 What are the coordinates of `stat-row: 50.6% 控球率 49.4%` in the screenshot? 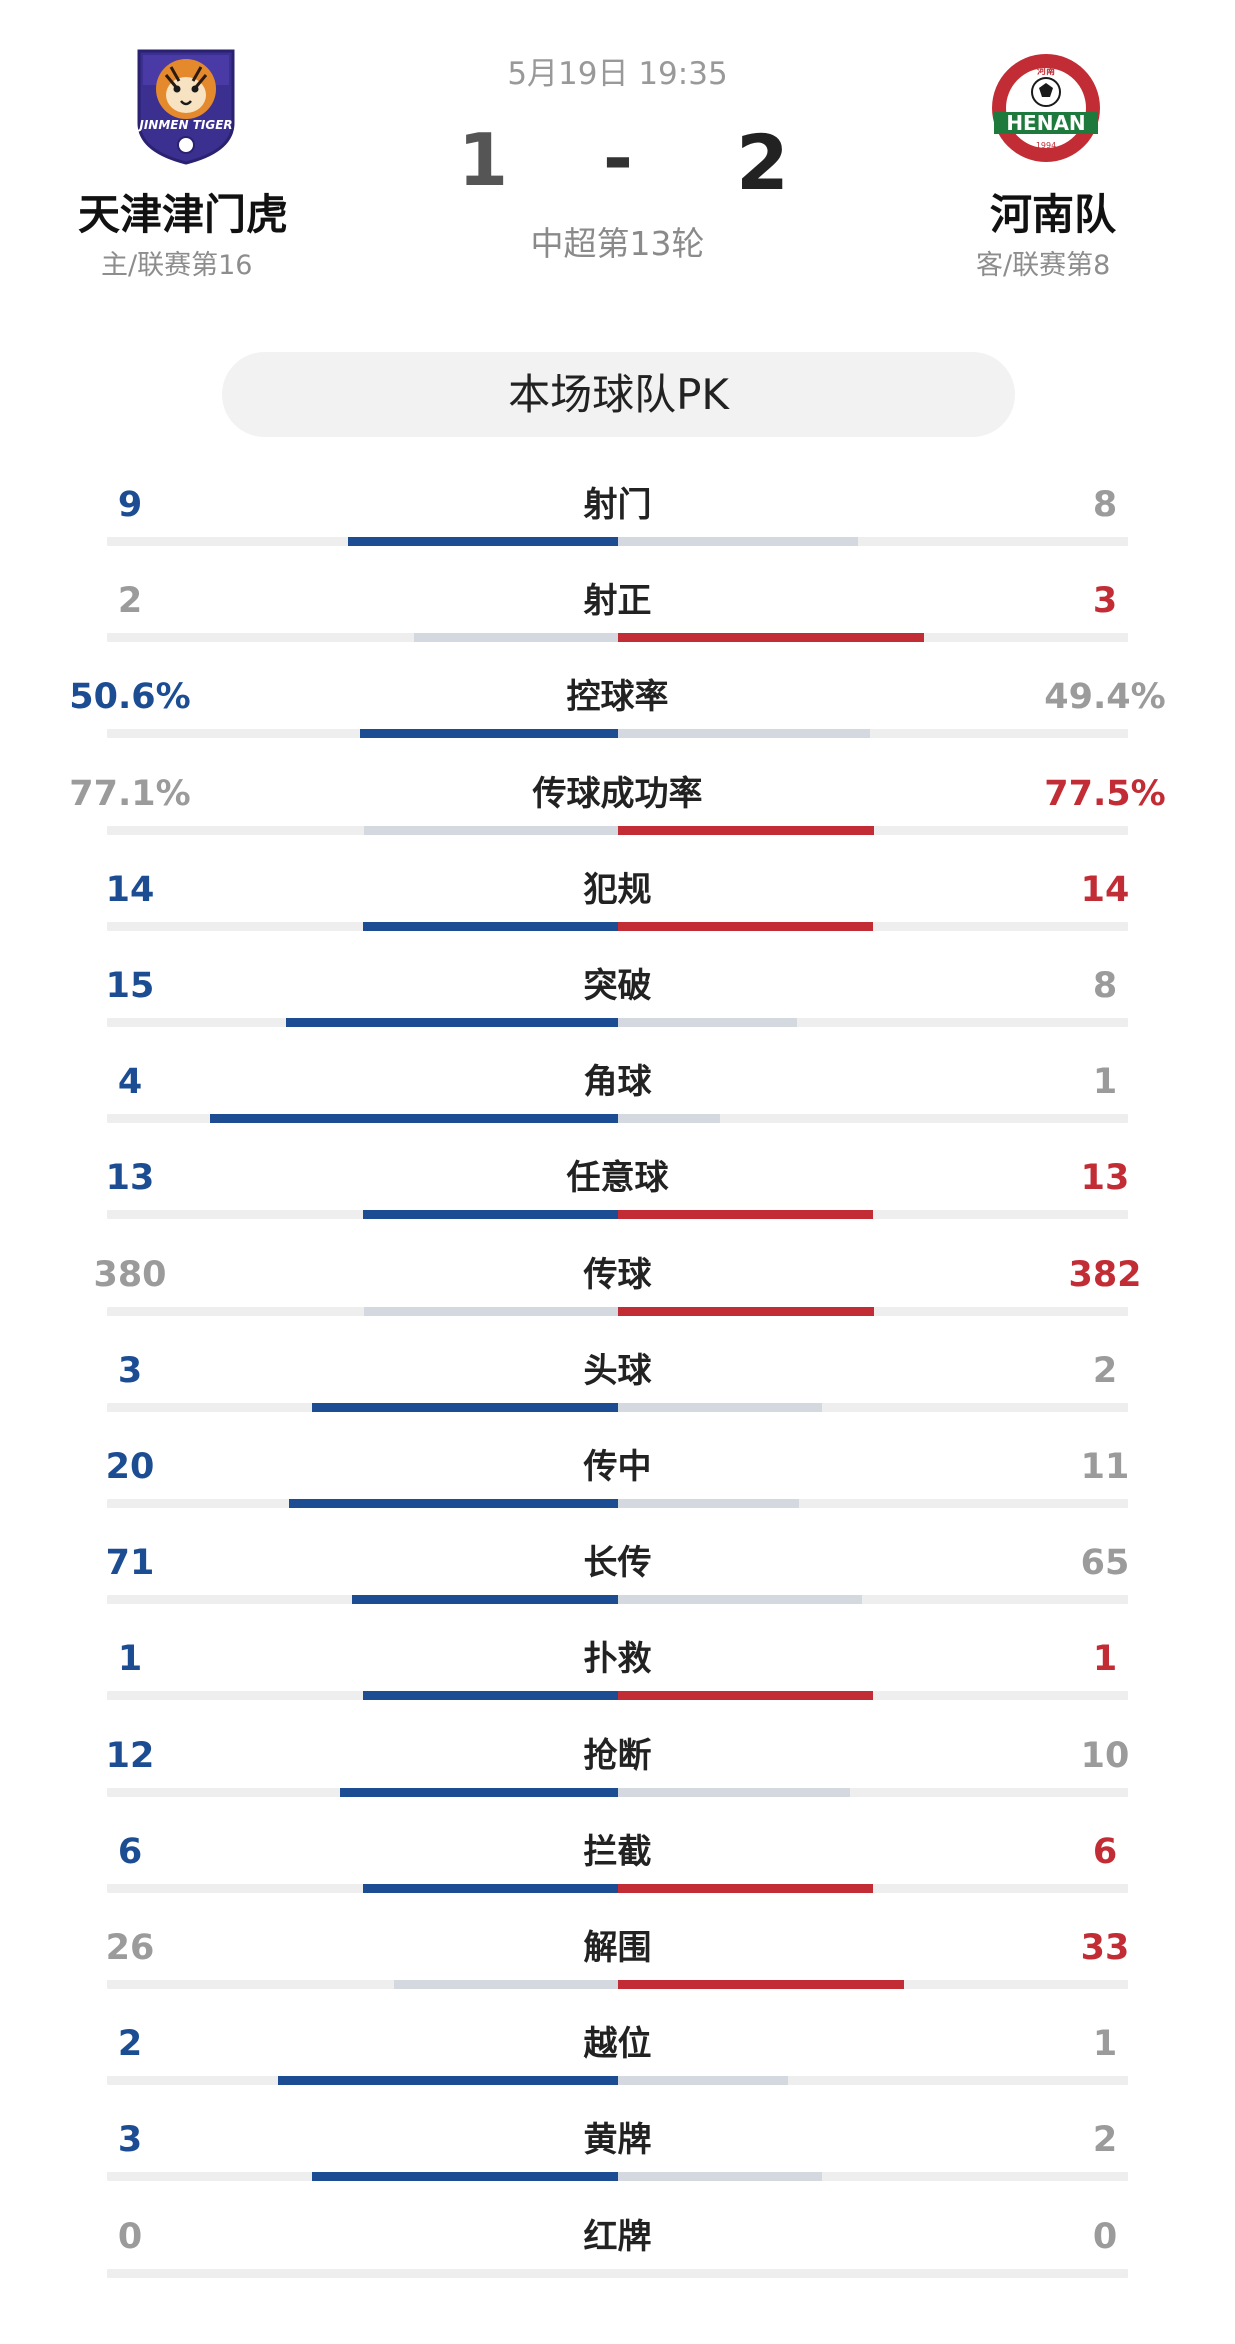 It's located at (617, 723).